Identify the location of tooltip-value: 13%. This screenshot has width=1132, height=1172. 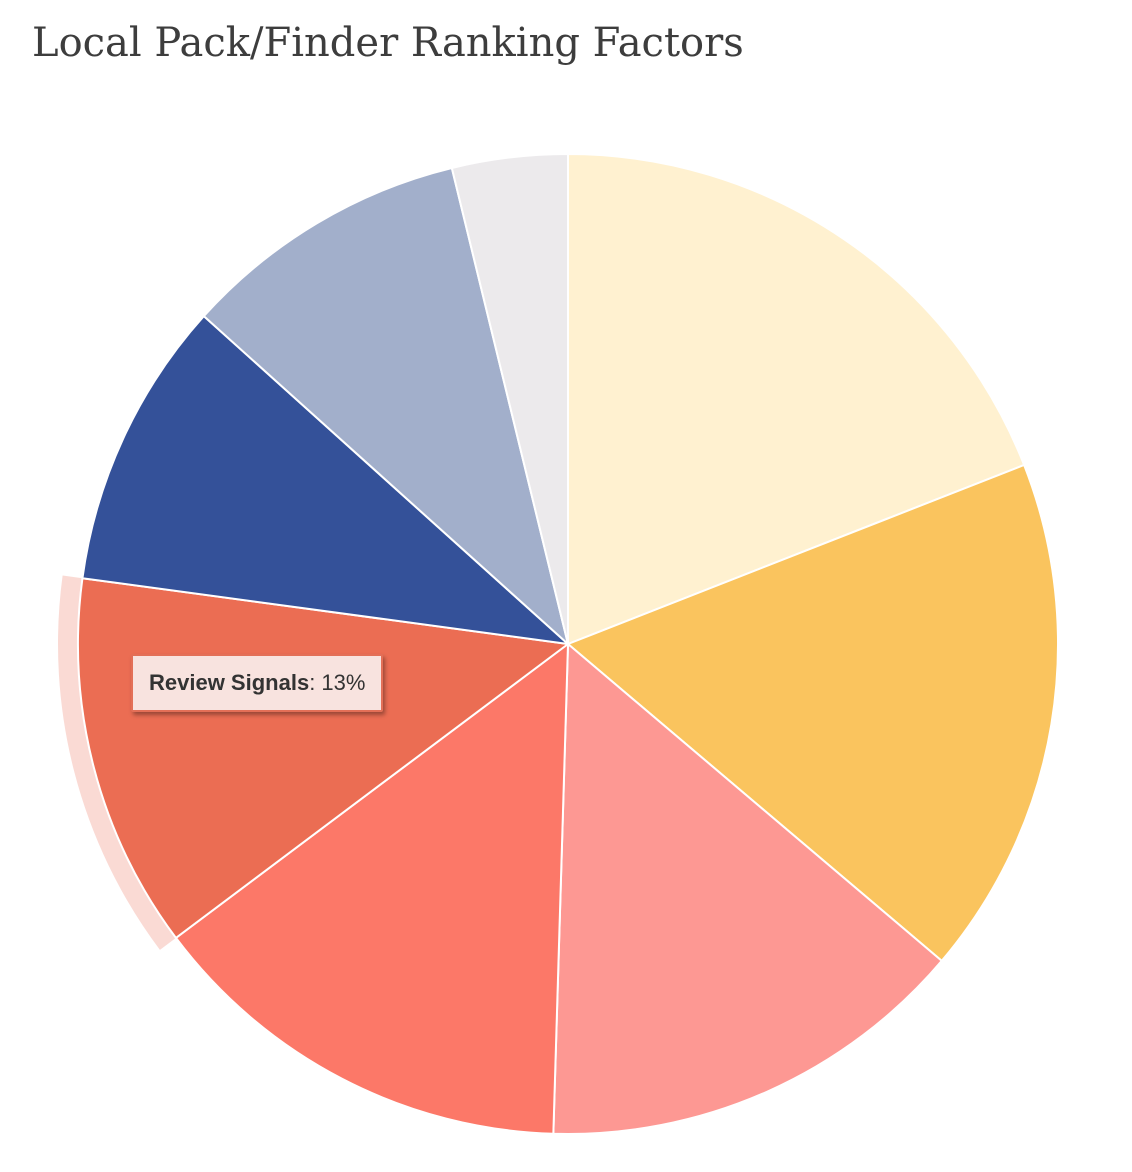
(343, 682).